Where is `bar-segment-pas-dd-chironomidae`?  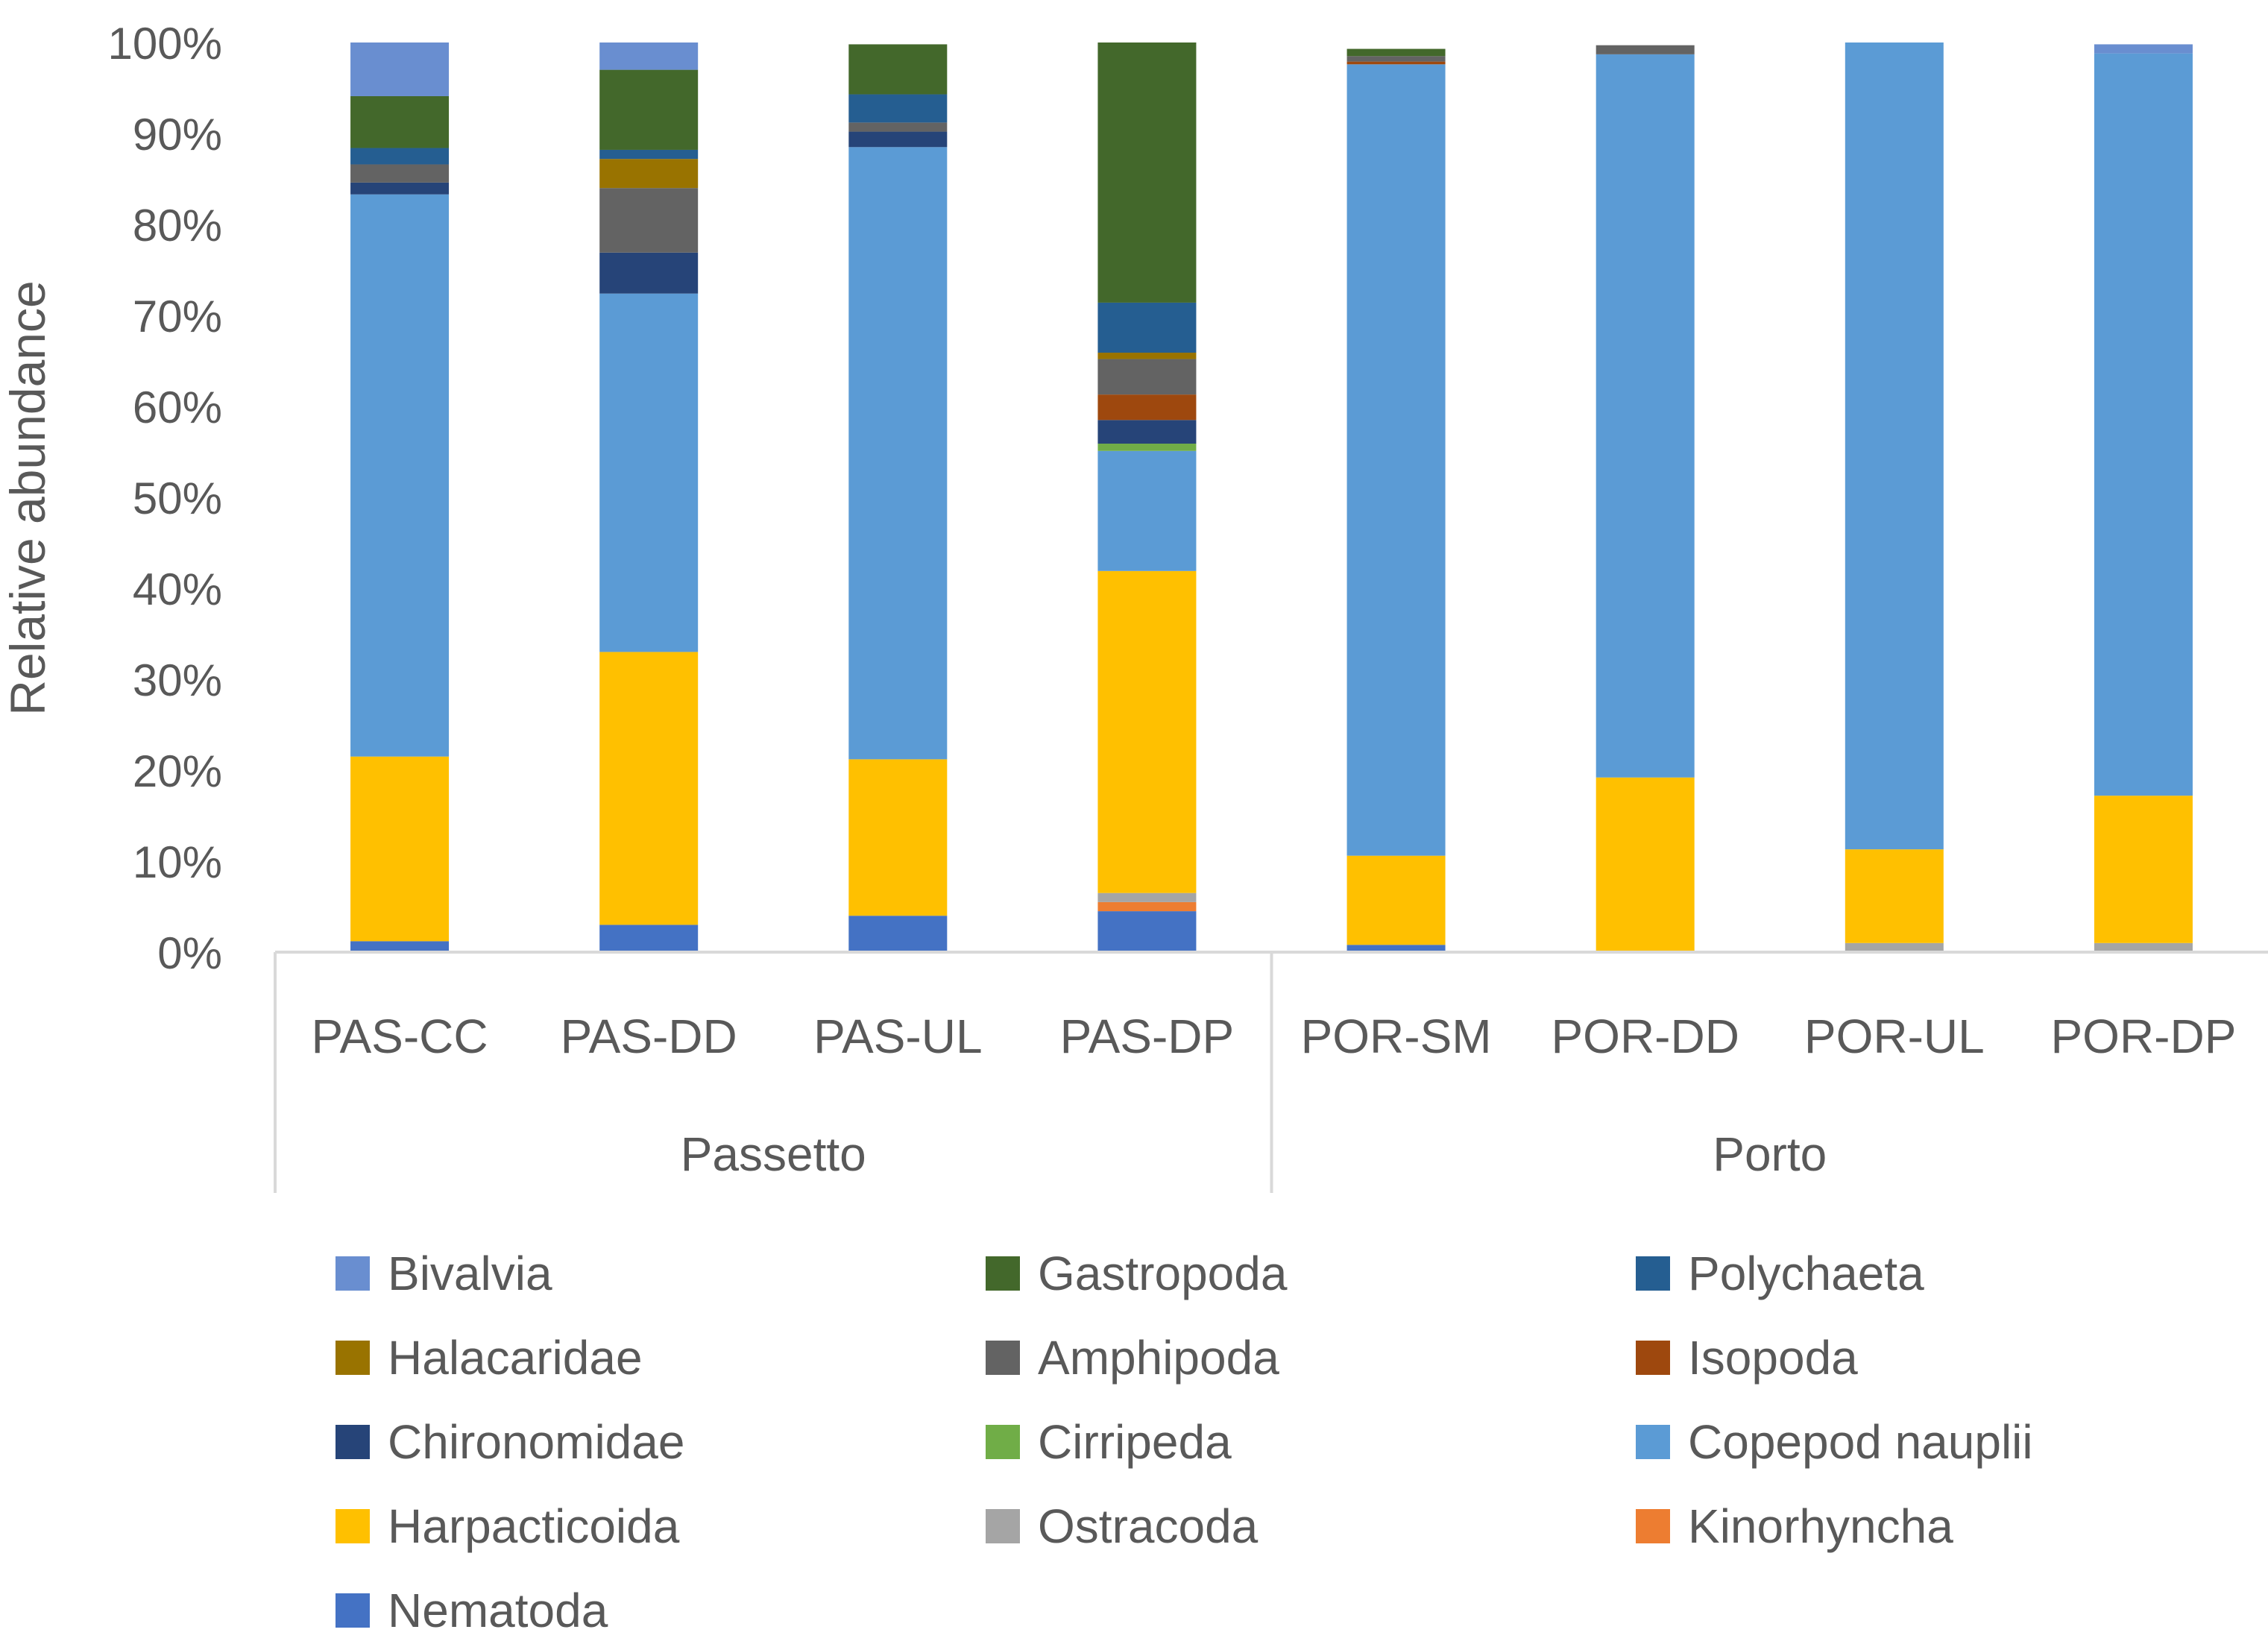
bar-segment-pas-dd-chironomidae is located at coordinates (649, 273).